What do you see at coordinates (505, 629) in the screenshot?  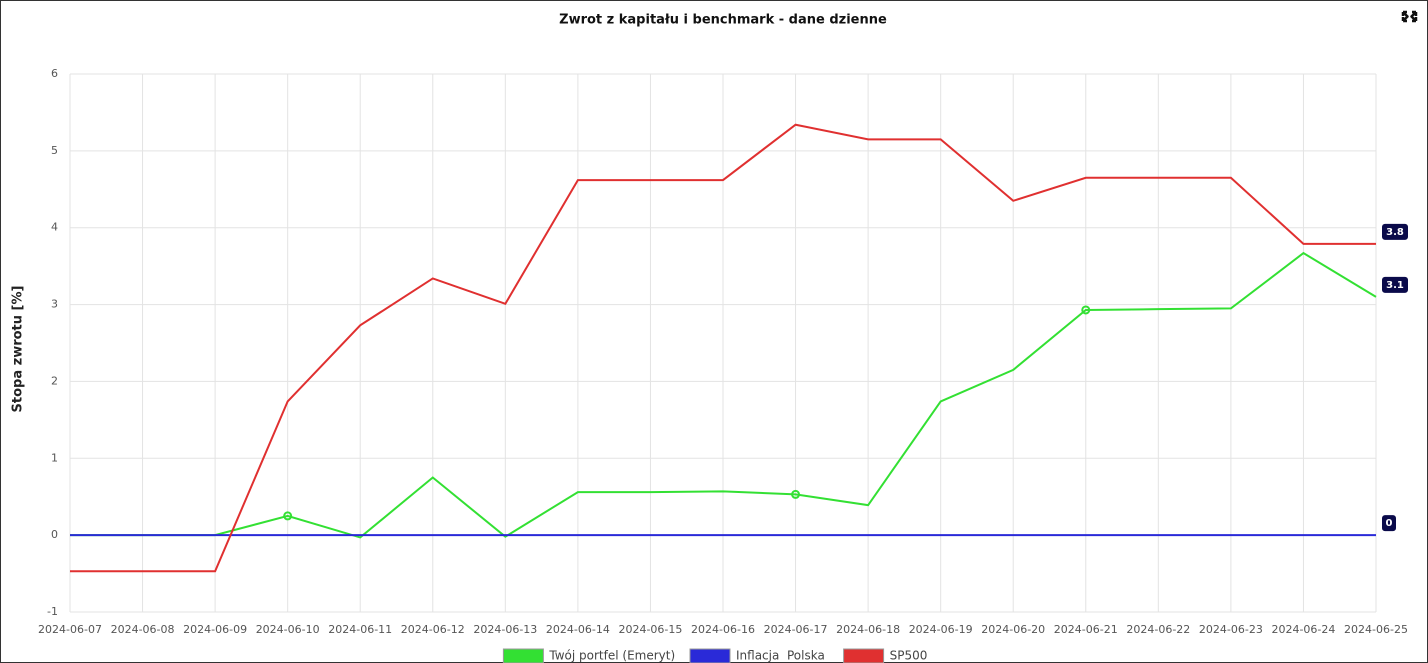 I see `x-tick-label: 2024-06-13` at bounding box center [505, 629].